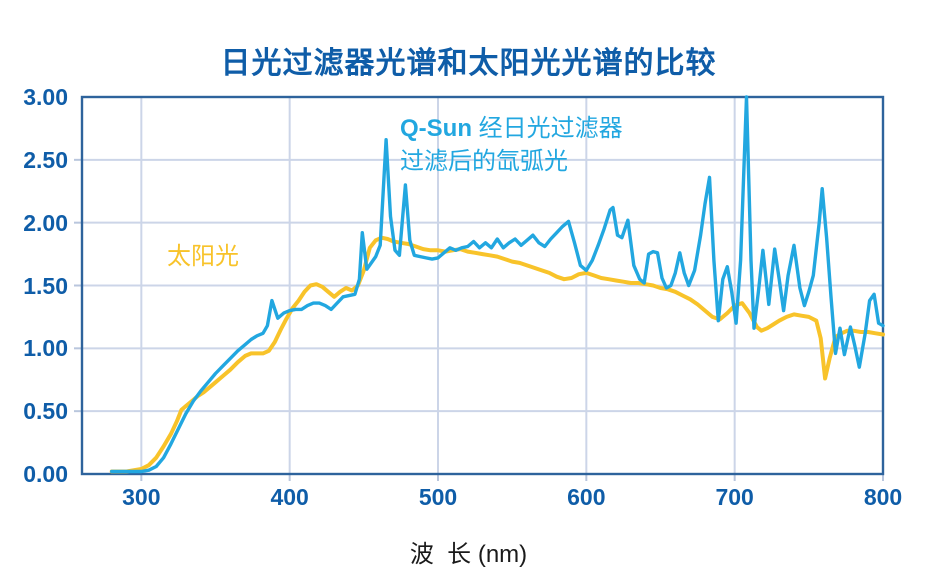  Describe the element at coordinates (45, 285) in the screenshot. I see `y-tick-label: 1.50` at that location.